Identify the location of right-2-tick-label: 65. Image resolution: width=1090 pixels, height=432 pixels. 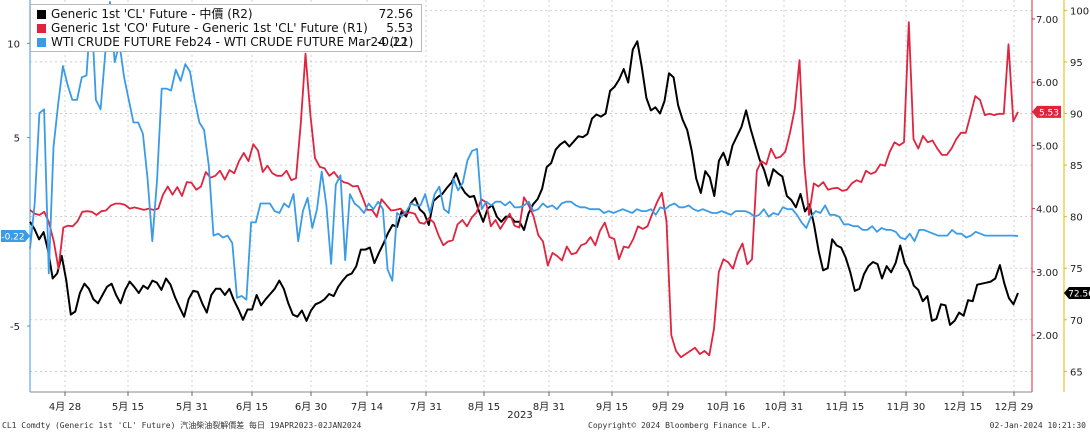
(1076, 372).